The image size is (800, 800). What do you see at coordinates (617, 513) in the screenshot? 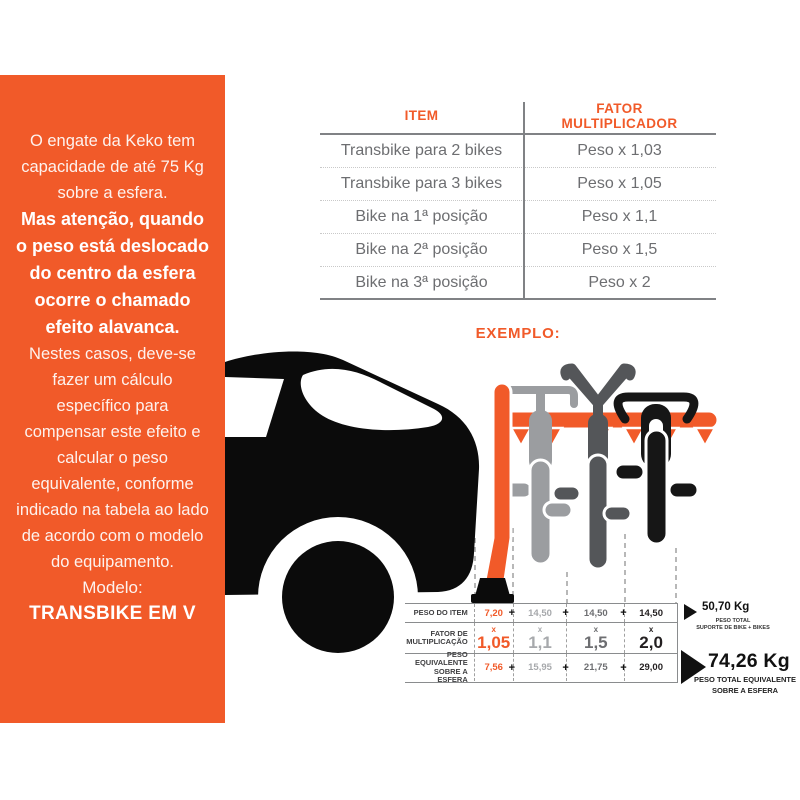
I see `bike-2-pedal-right` at bounding box center [617, 513].